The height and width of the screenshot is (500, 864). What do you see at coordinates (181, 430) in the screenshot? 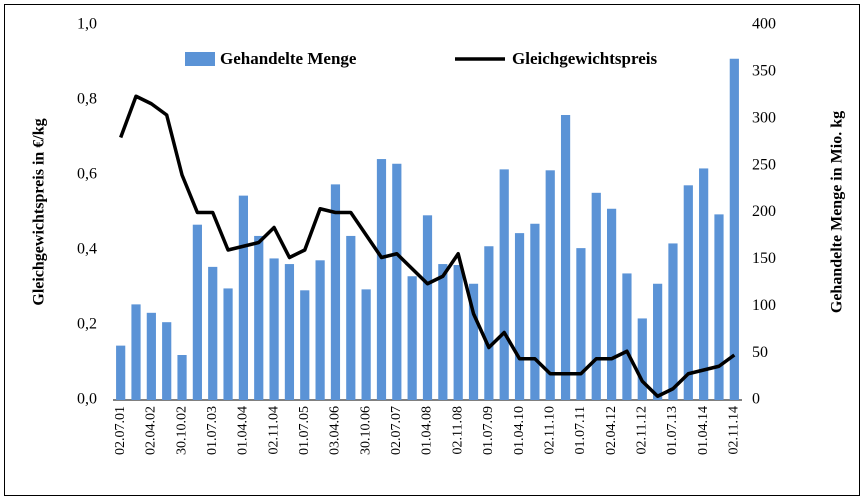
I see `x-tick-label: 30.10.02` at bounding box center [181, 430].